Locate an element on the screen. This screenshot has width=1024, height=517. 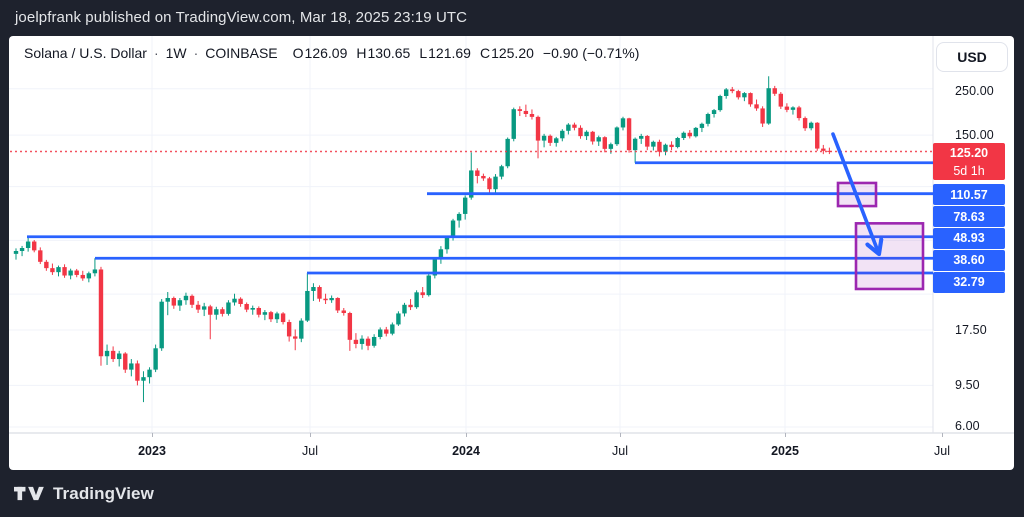
price-axis-label: 17.50 is located at coordinates (971, 330).